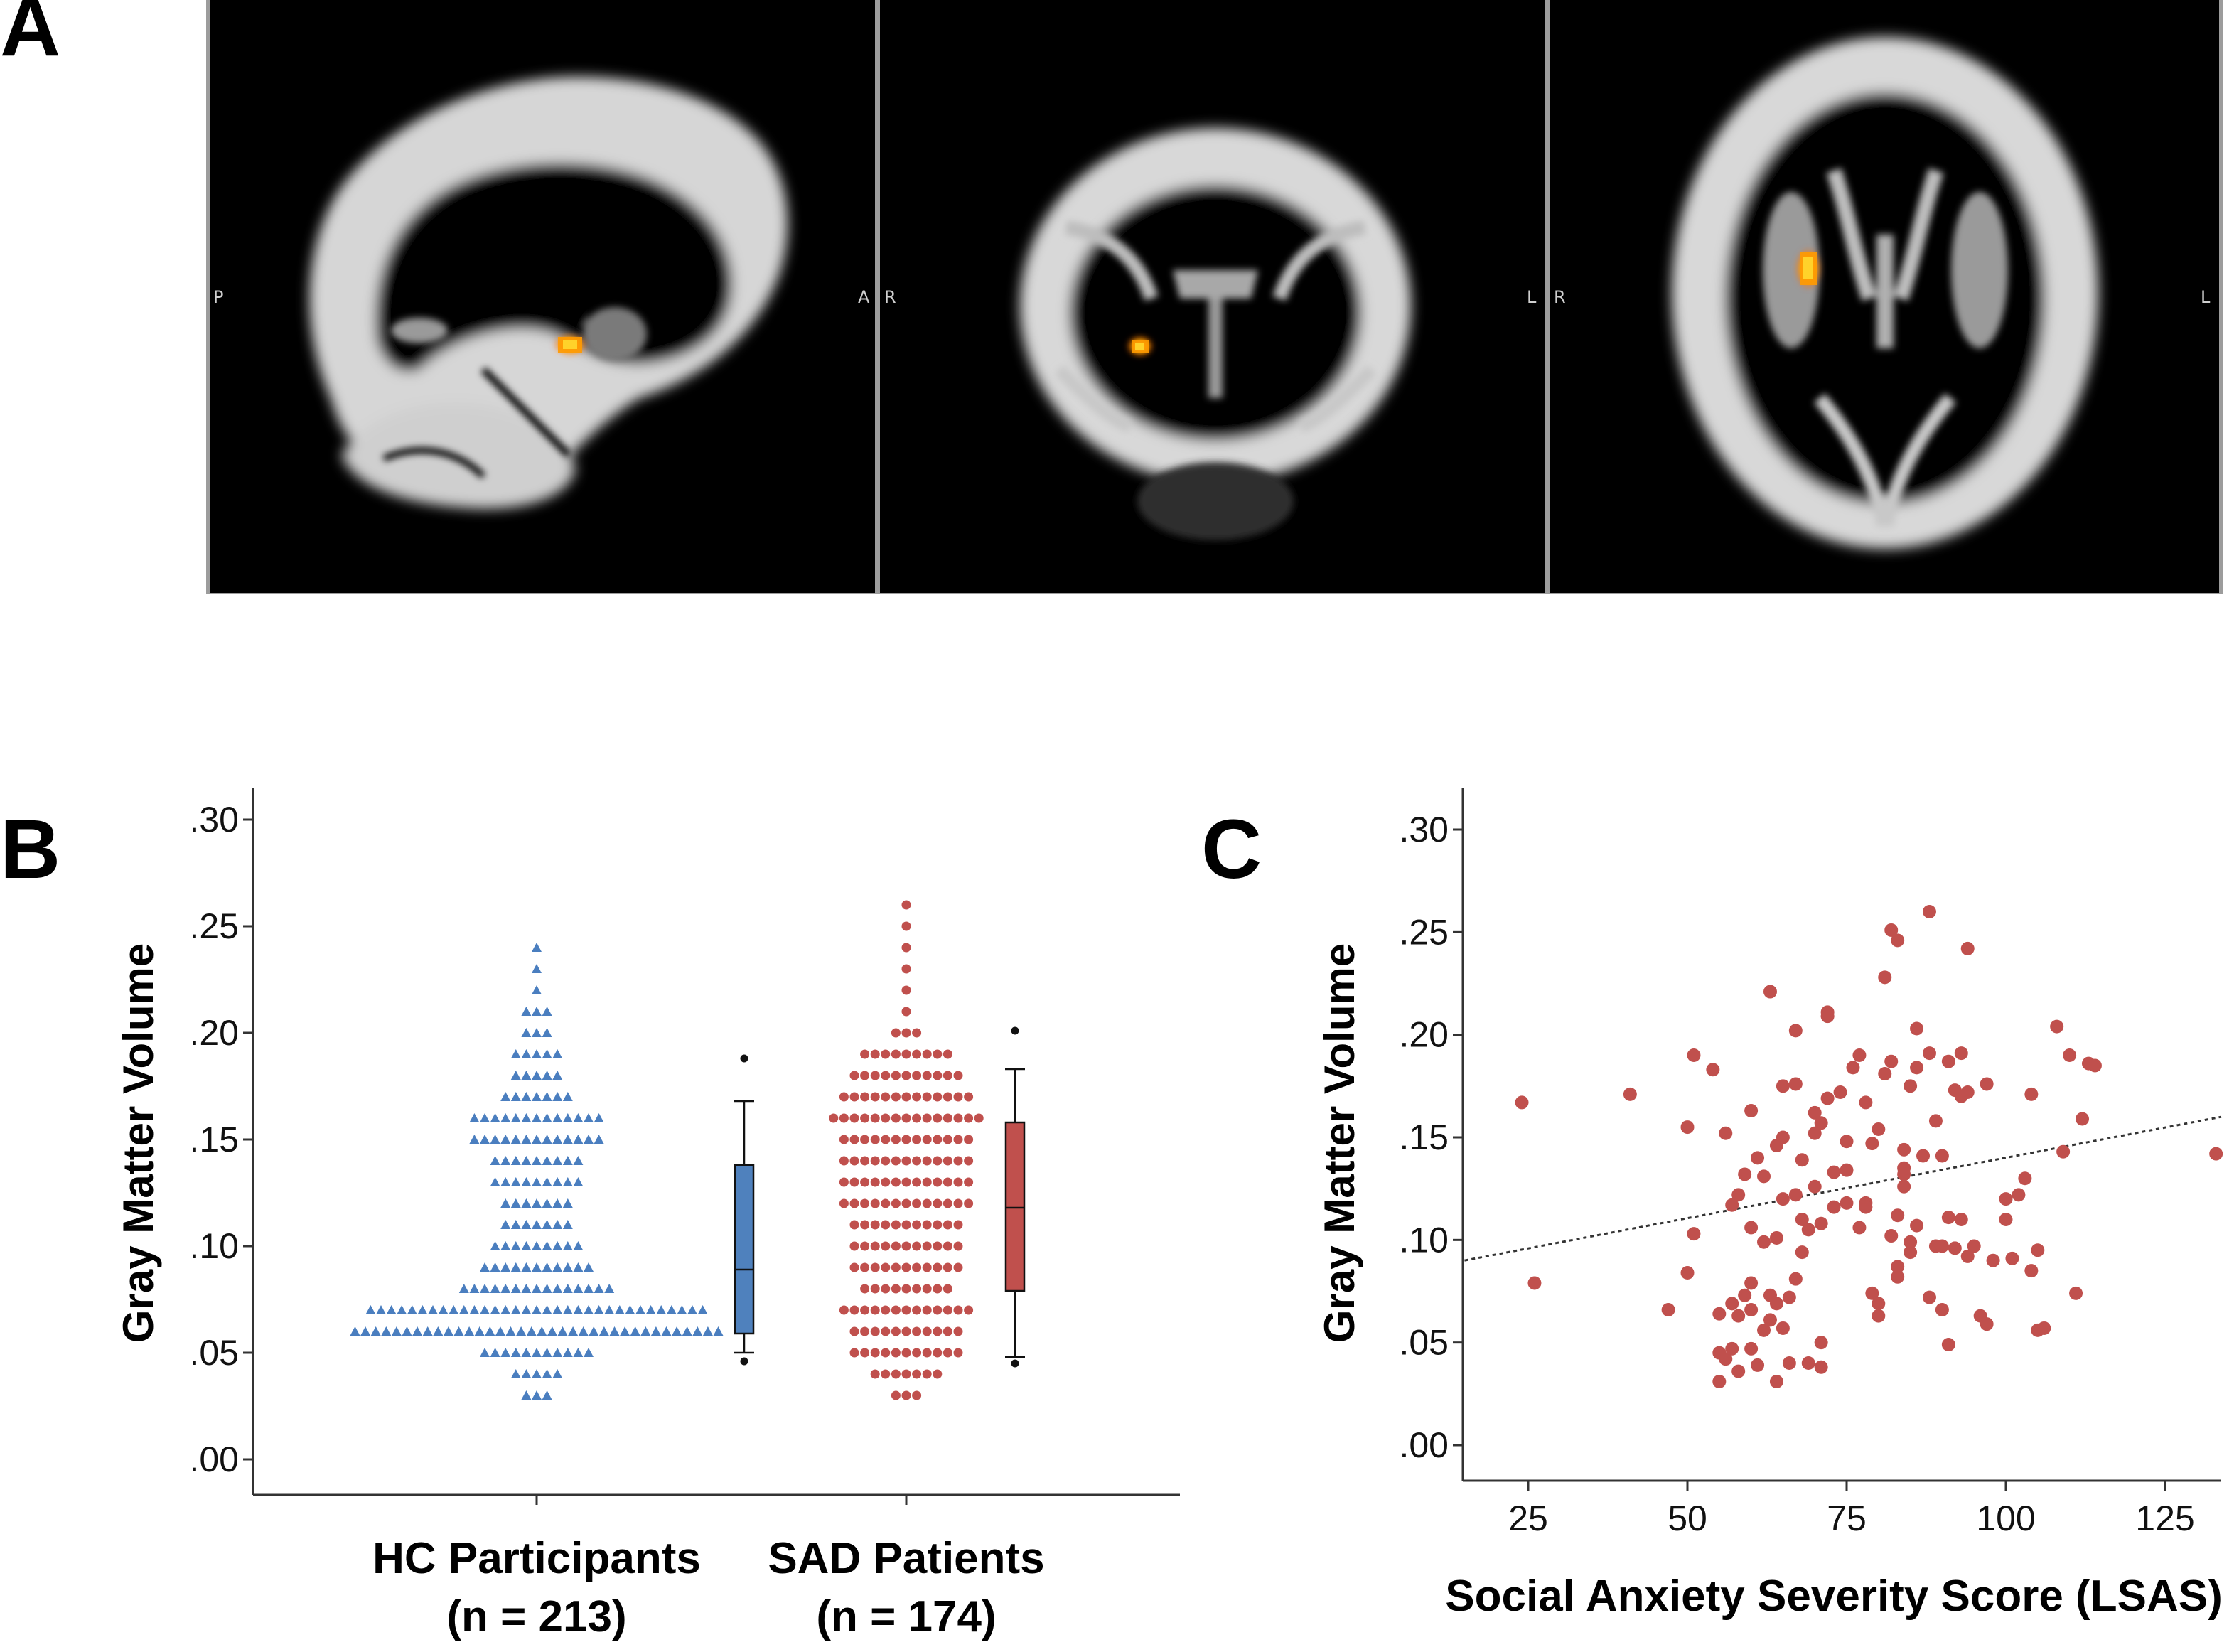 The height and width of the screenshot is (1652, 2239). I want to click on chart-c-x-tick-label: 50, so click(1687, 1518).